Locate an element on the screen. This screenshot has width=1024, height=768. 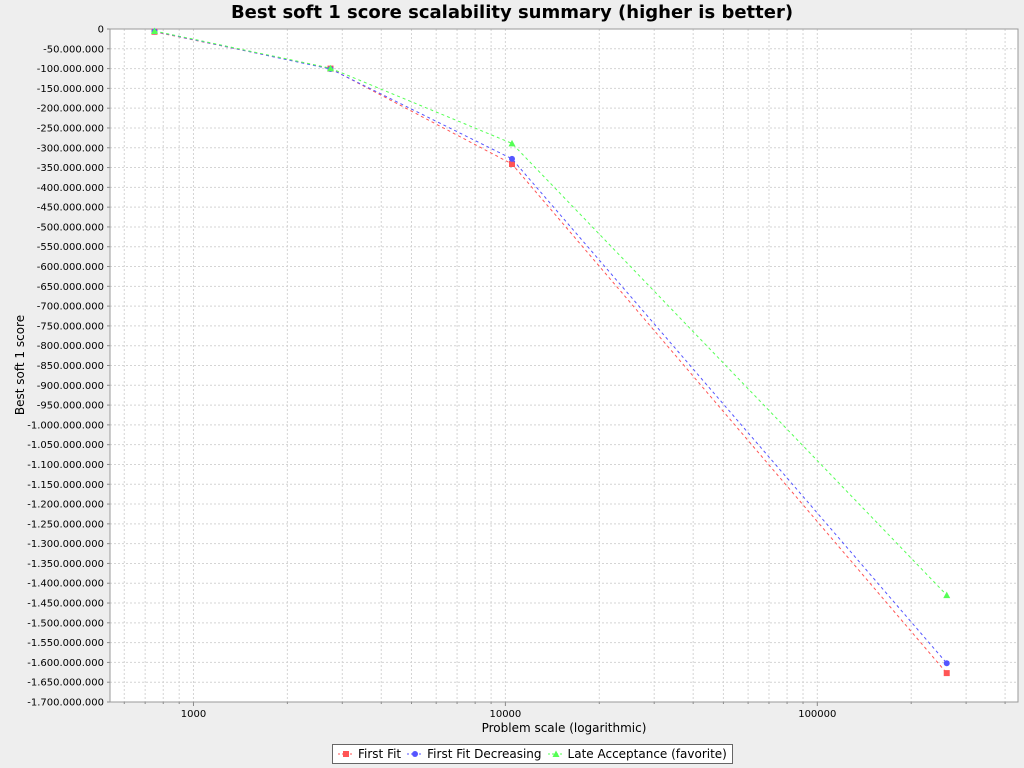
y-tick-label: -1.450.000.000 is located at coordinates (65, 604).